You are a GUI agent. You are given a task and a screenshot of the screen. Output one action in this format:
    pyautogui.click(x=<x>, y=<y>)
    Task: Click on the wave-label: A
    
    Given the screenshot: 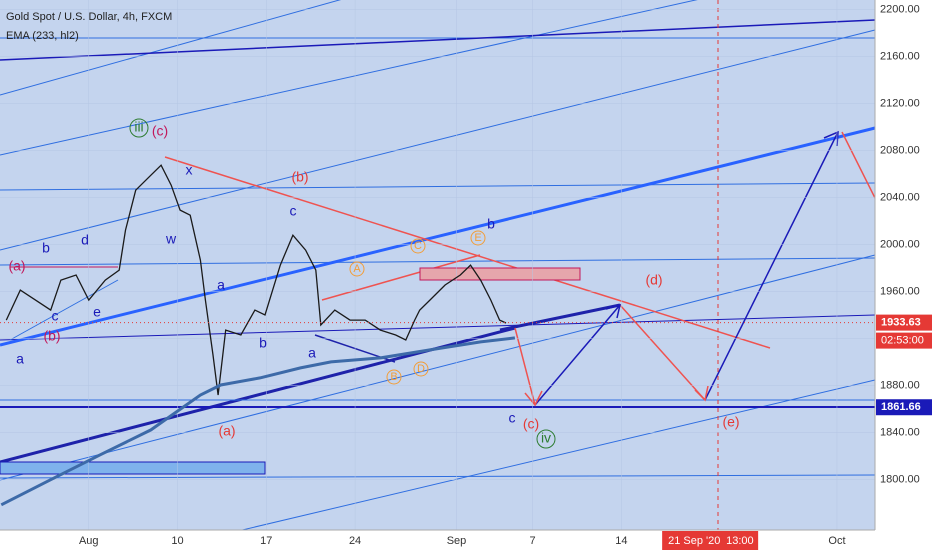 What is the action you would take?
    pyautogui.click(x=357, y=269)
    